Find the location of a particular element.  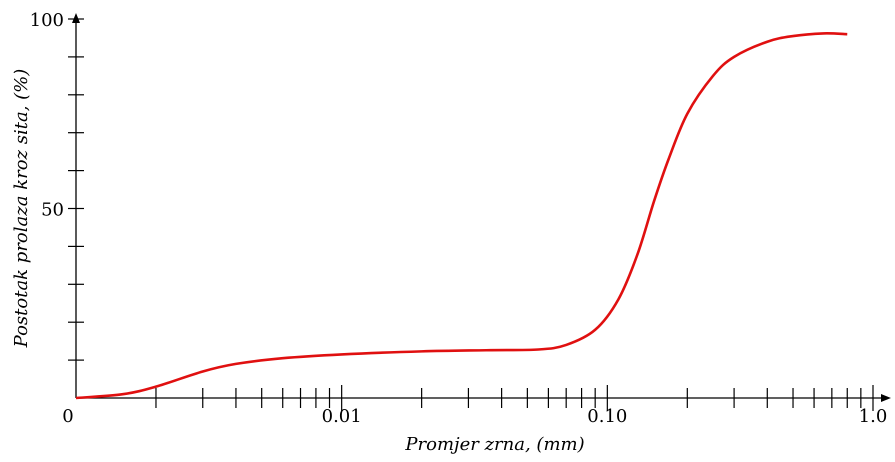

y-tick-labels: 50 100 is located at coordinates (47, 115).